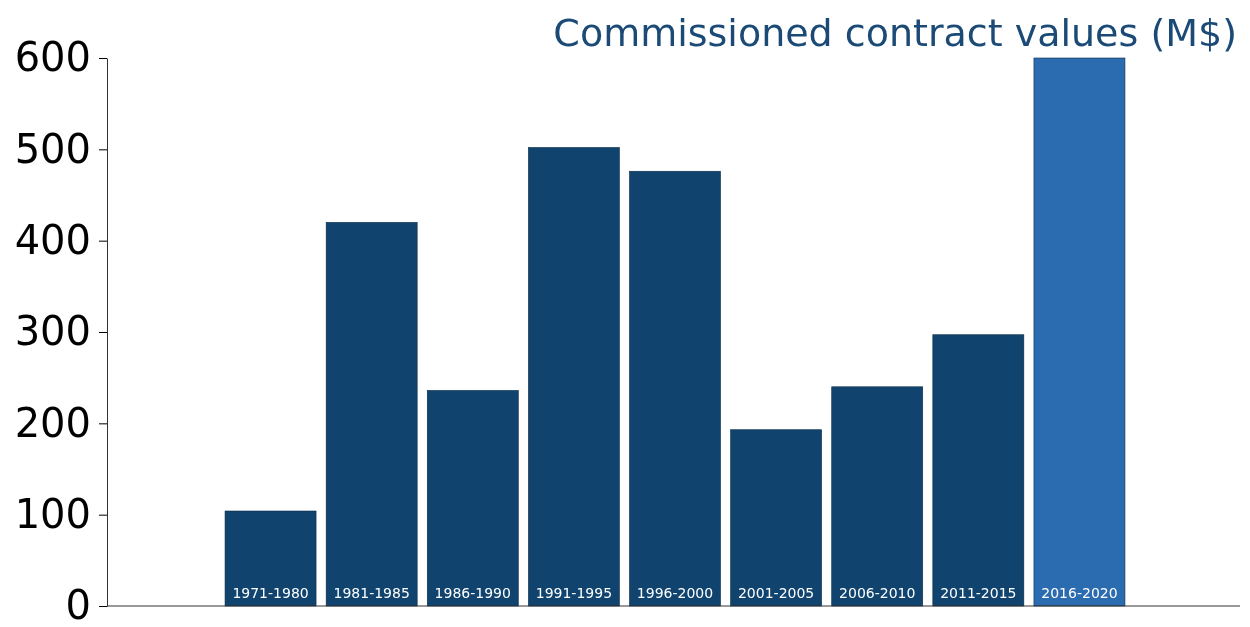 The width and height of the screenshot is (1250, 627). What do you see at coordinates (52, 148) in the screenshot?
I see `y-tick-label: 500` at bounding box center [52, 148].